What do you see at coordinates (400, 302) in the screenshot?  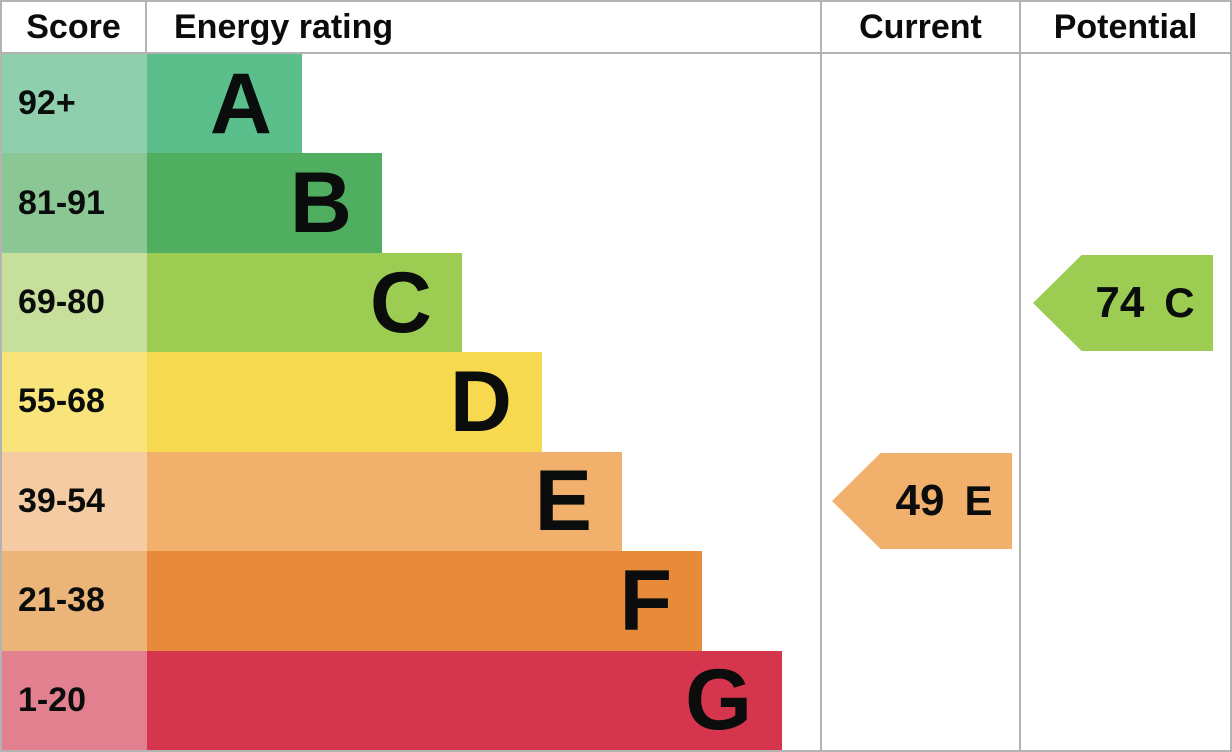 I see `band-c-letter: C` at bounding box center [400, 302].